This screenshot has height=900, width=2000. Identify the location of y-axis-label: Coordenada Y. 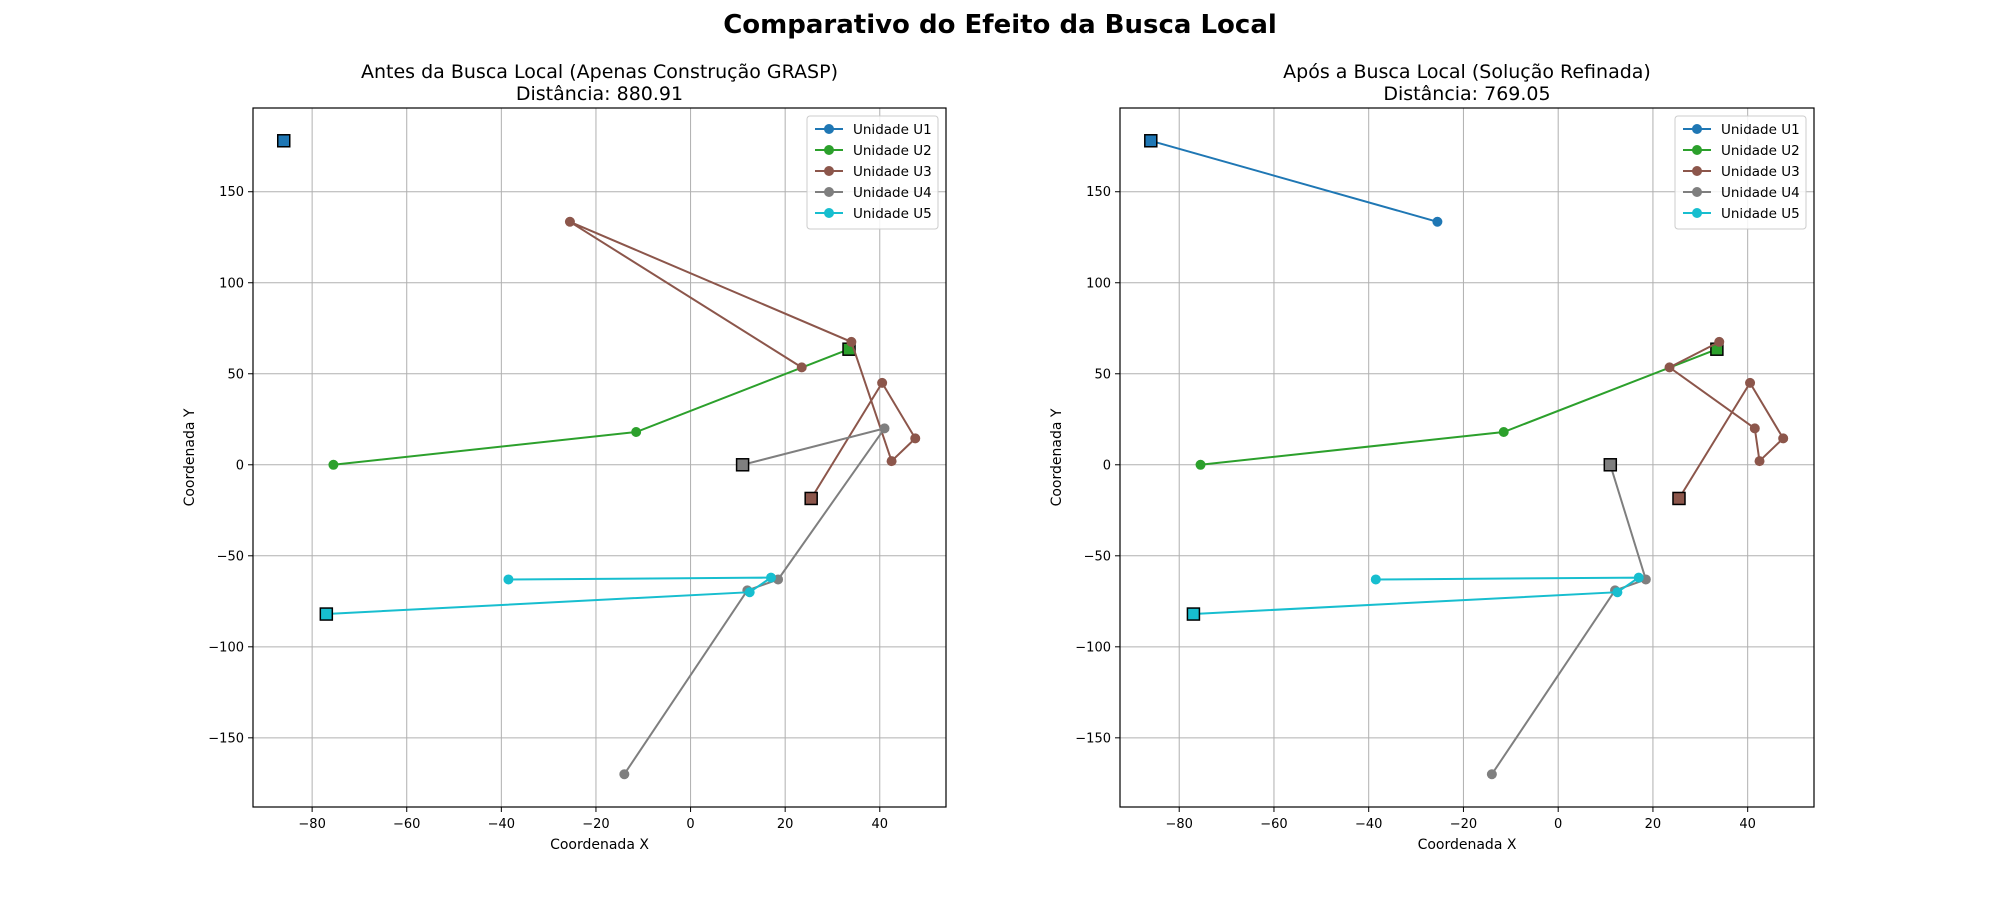
(1057, 457).